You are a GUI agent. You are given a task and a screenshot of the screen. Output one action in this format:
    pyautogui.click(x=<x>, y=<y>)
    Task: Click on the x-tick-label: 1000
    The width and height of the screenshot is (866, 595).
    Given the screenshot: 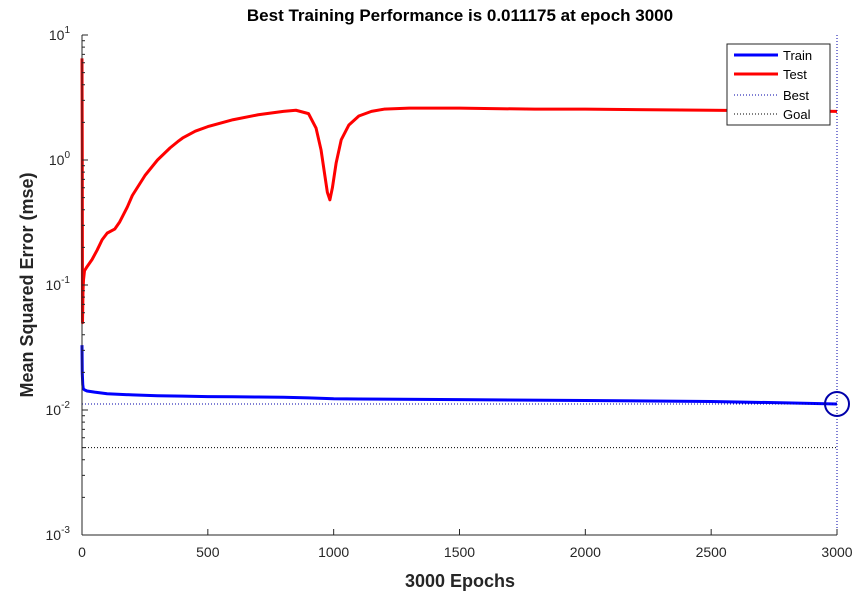 What is the action you would take?
    pyautogui.click(x=333, y=552)
    